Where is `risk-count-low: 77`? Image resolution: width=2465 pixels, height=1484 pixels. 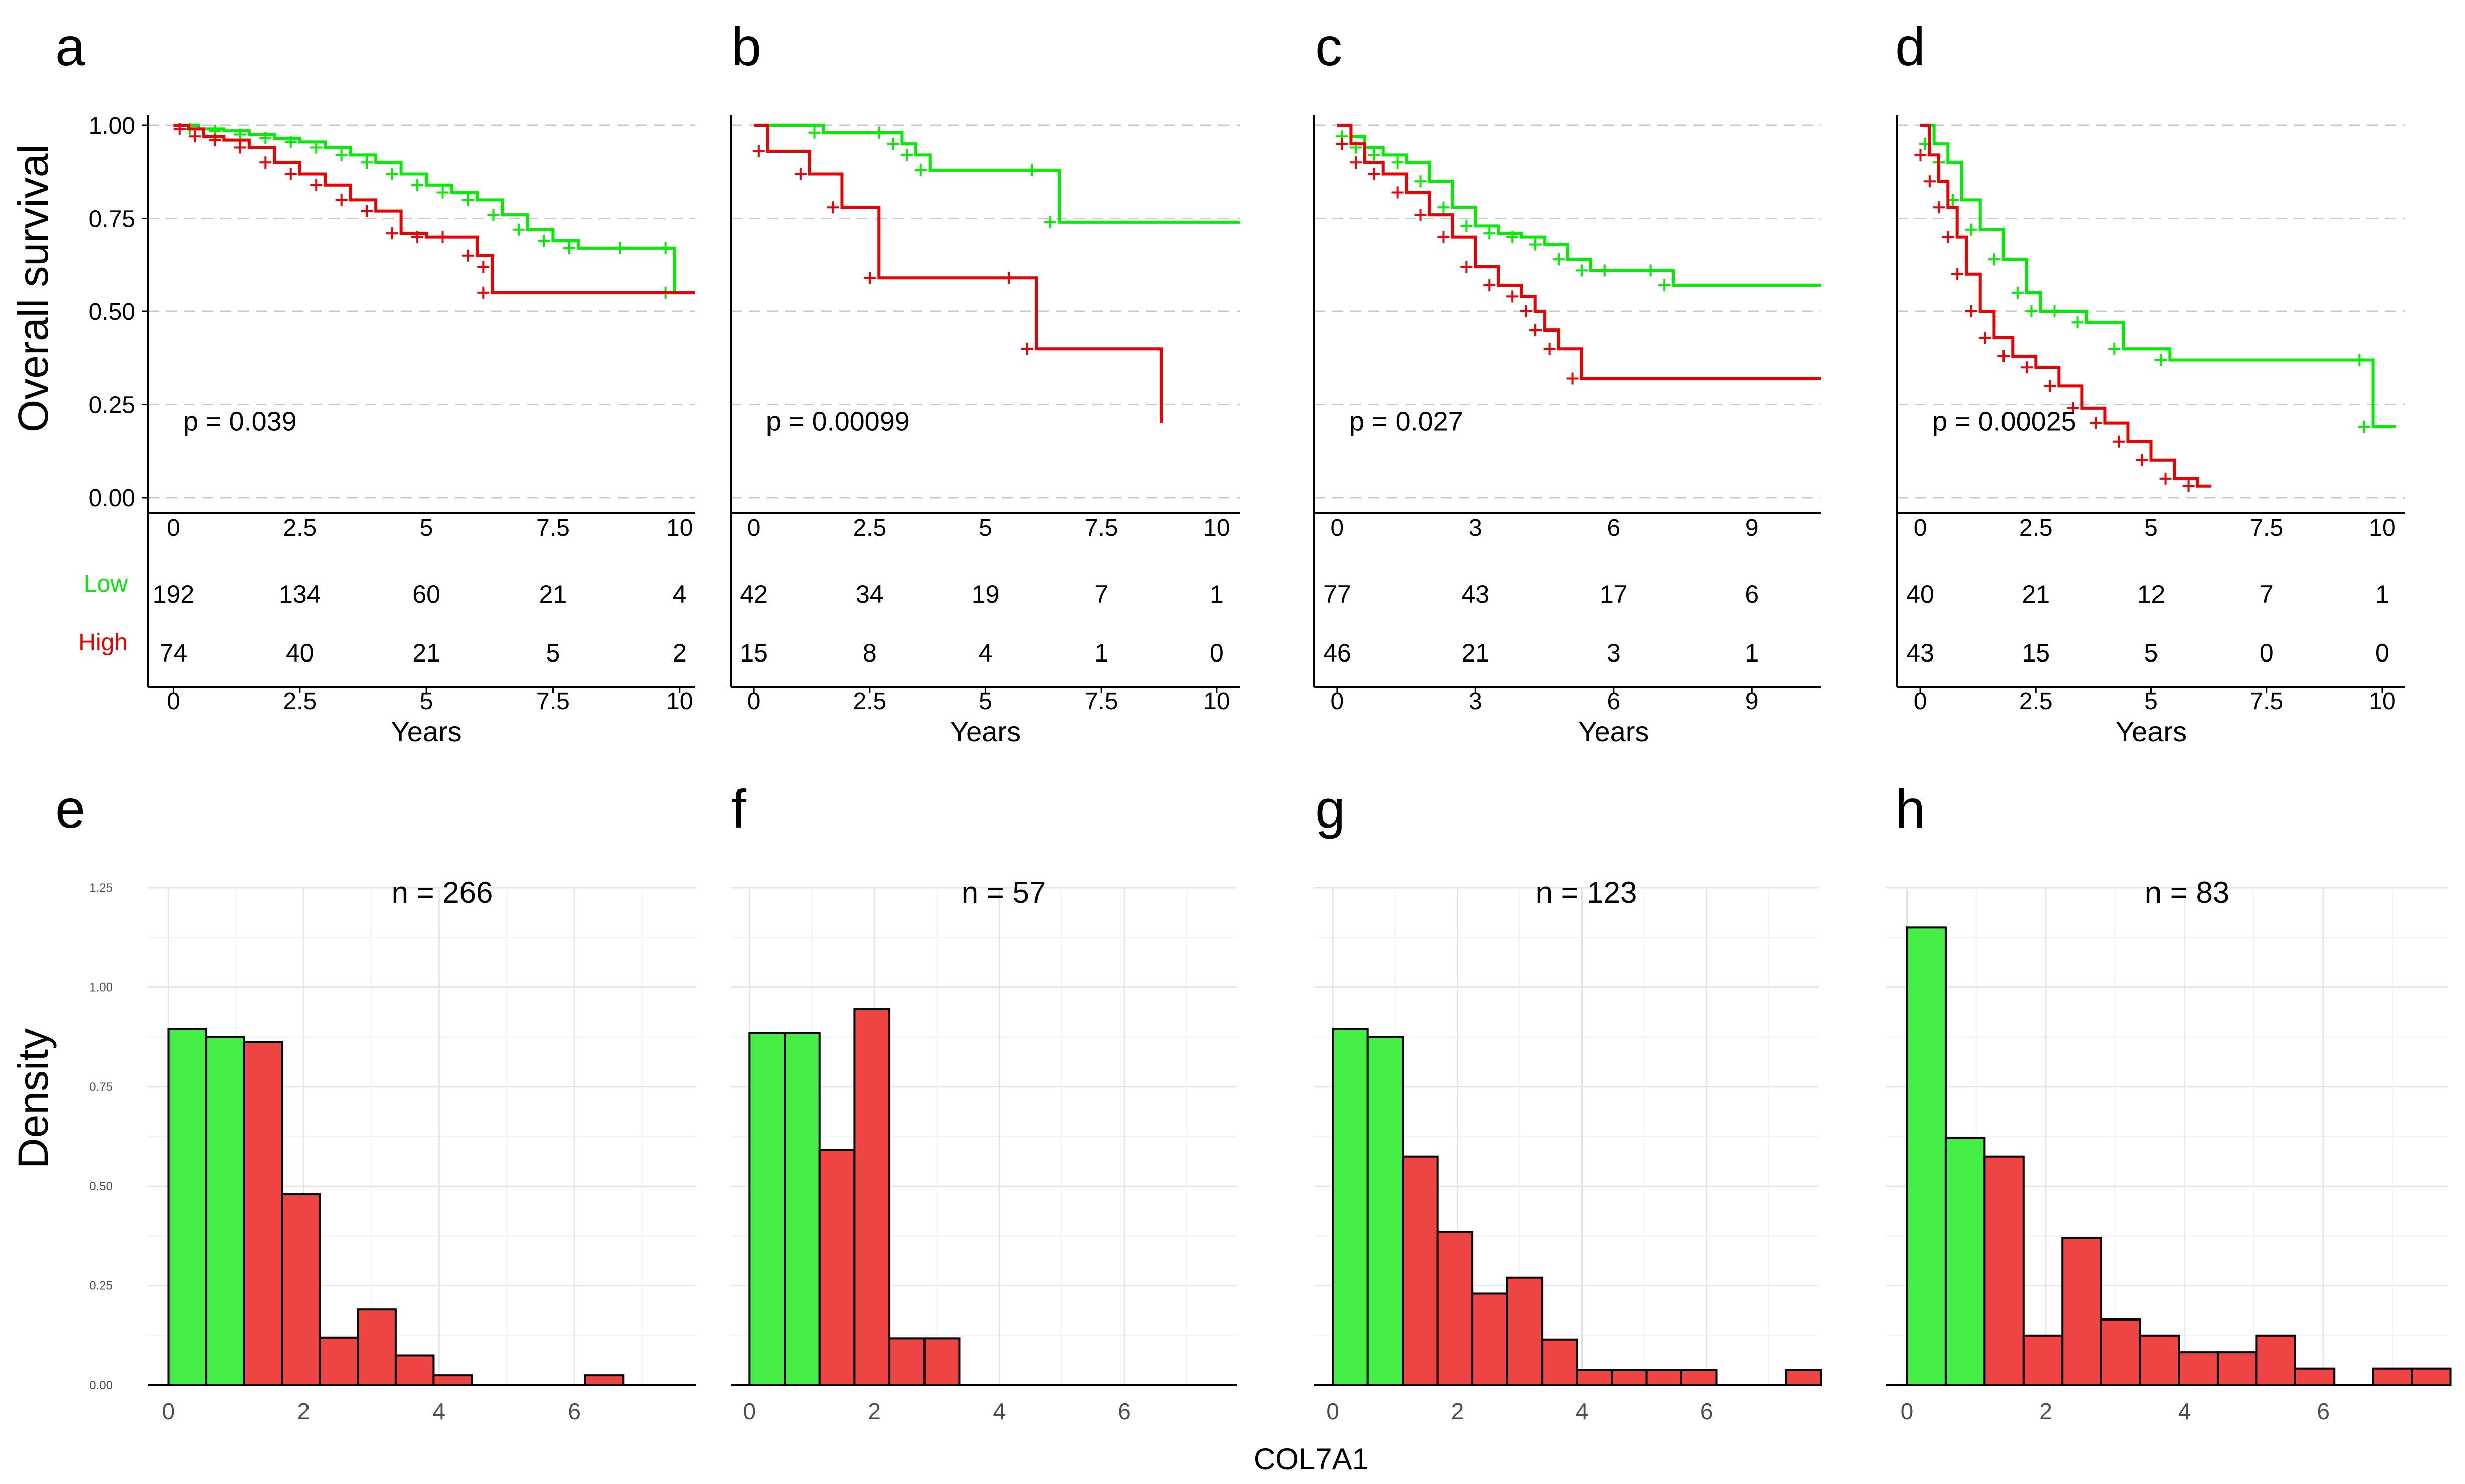
risk-count-low: 77 is located at coordinates (1337, 594).